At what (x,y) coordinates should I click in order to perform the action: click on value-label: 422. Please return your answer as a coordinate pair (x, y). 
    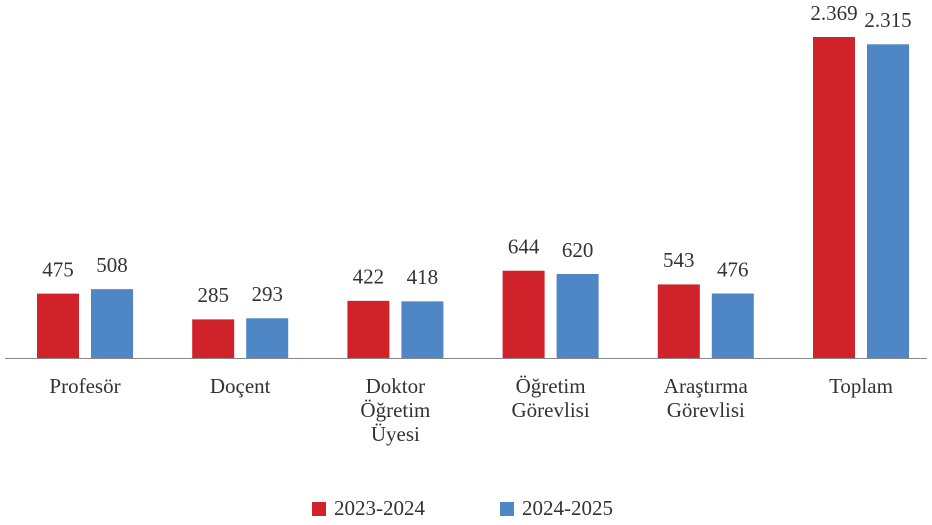
    Looking at the image, I should click on (369, 277).